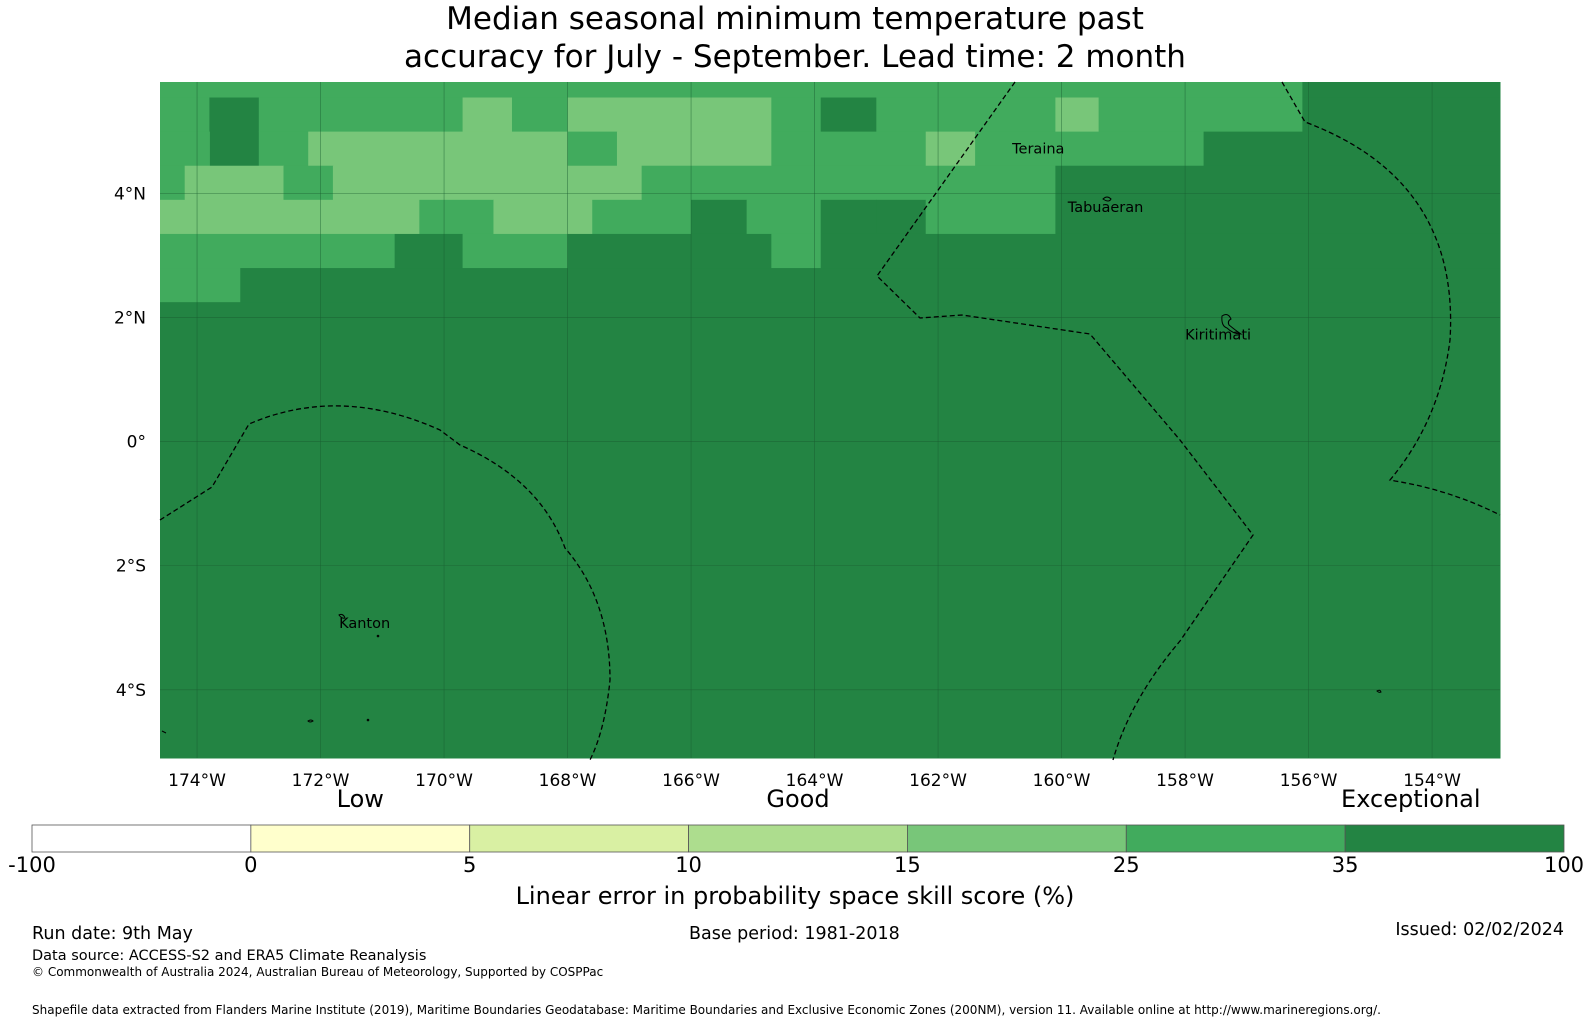  Describe the element at coordinates (1564, 865) in the screenshot. I see `colorbar-tick: 100` at that location.